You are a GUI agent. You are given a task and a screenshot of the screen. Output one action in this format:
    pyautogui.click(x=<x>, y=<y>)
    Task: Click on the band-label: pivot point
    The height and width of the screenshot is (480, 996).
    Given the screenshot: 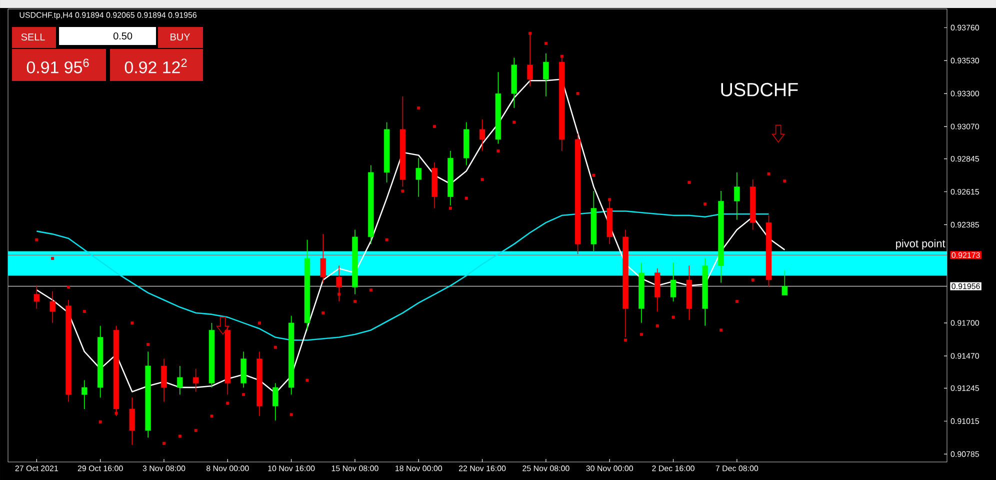 What is the action you would take?
    pyautogui.click(x=921, y=244)
    